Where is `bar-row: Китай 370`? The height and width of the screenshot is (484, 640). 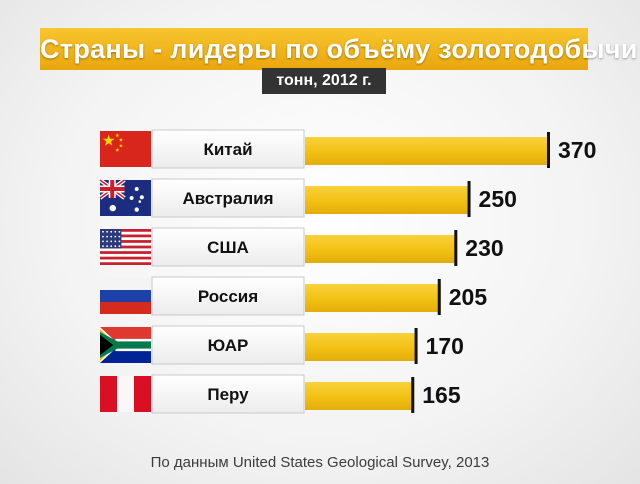 bar-row: Китай 370 is located at coordinates (348, 149).